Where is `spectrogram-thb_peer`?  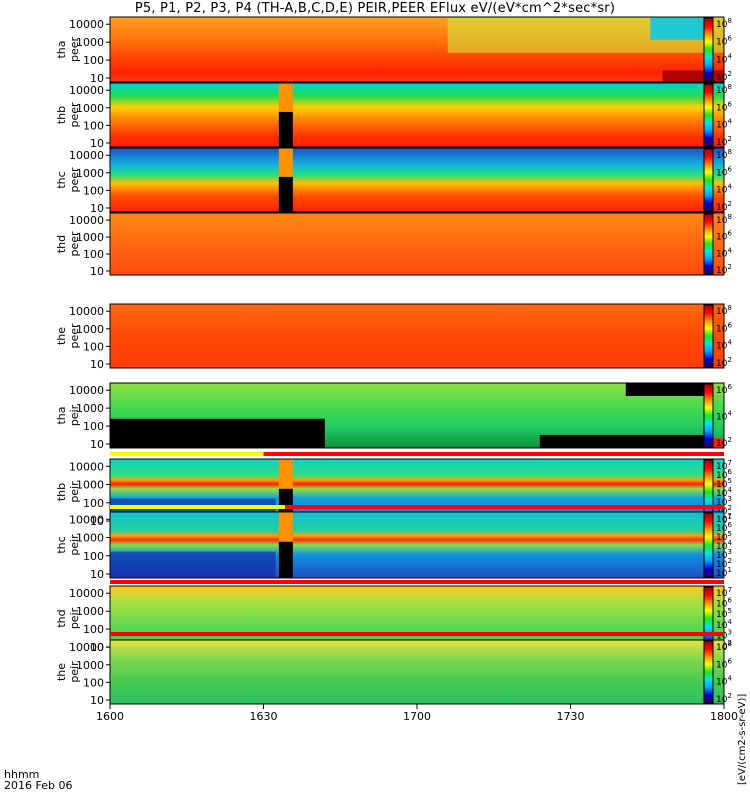 spectrogram-thb_peer is located at coordinates (417, 115).